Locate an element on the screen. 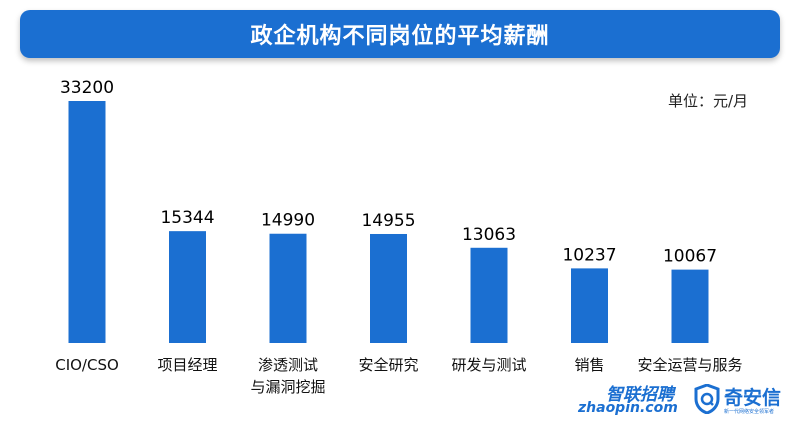  chart-title: 政企机构不同岗位的平均薪酬 is located at coordinates (400, 36).